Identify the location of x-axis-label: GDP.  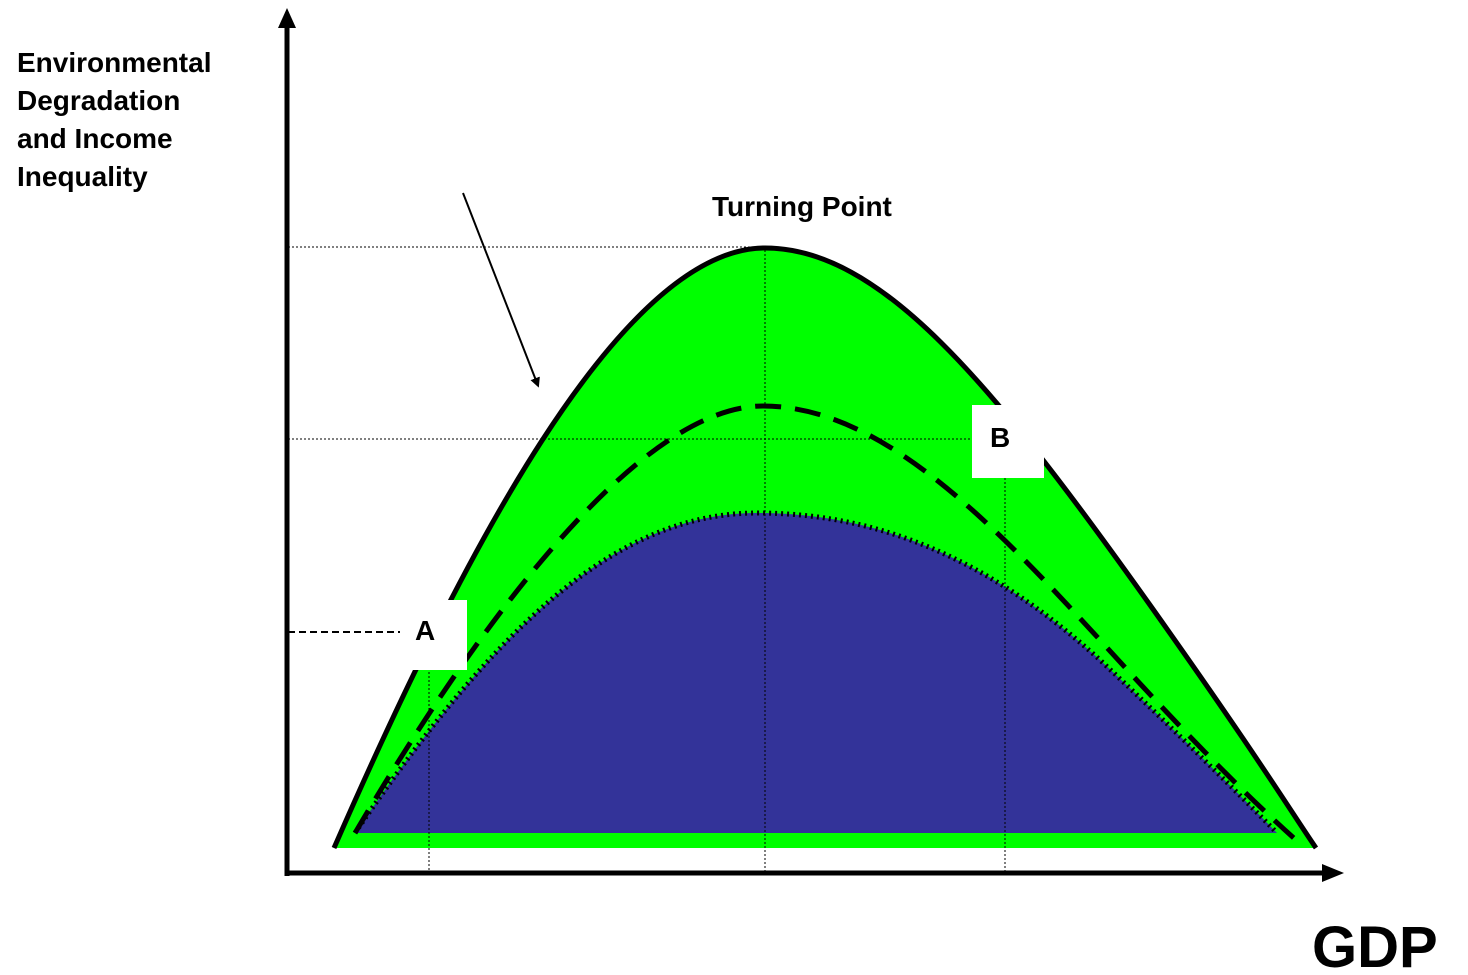
(1375, 945).